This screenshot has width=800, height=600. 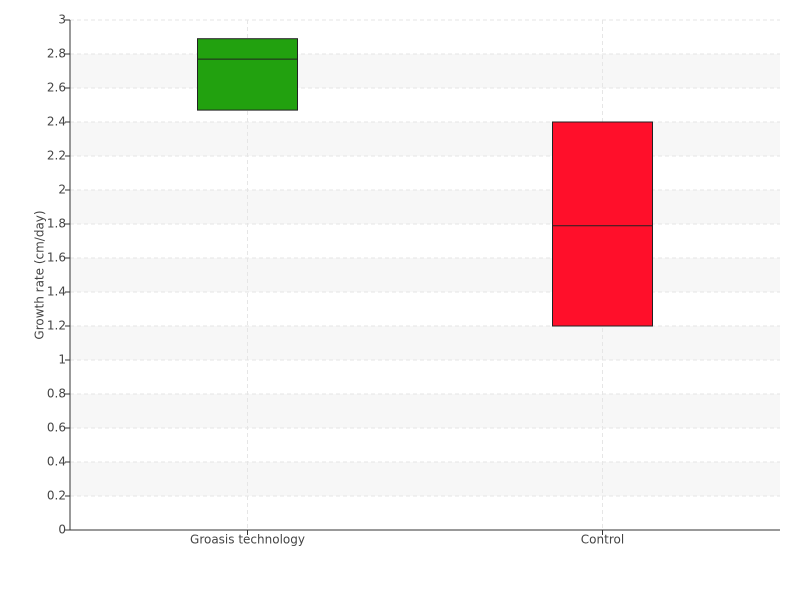 I want to click on y-tick-label: 1.2, so click(x=56, y=326).